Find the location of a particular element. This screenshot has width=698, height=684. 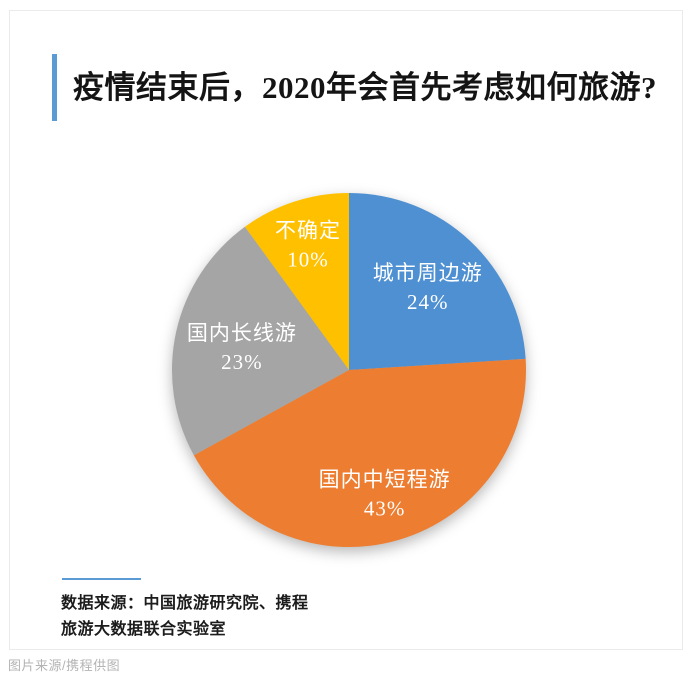

pie-label-1: 国内中短程游 43% is located at coordinates (385, 493).